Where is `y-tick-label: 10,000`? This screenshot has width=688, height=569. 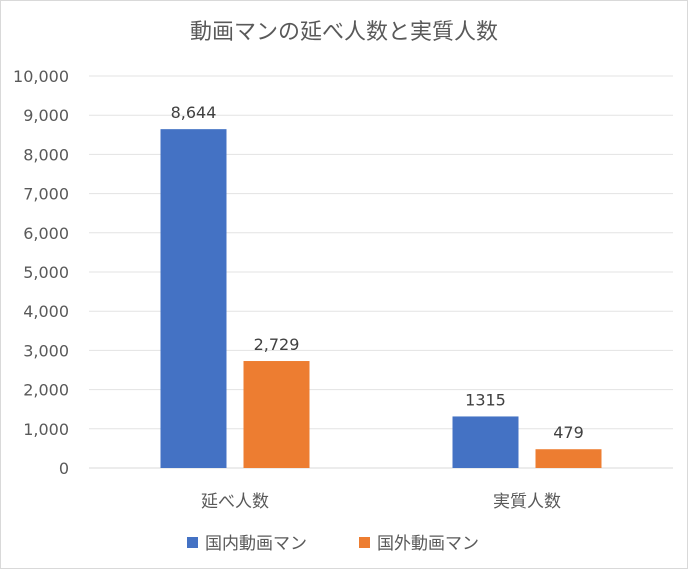 y-tick-label: 10,000 is located at coordinates (41, 76).